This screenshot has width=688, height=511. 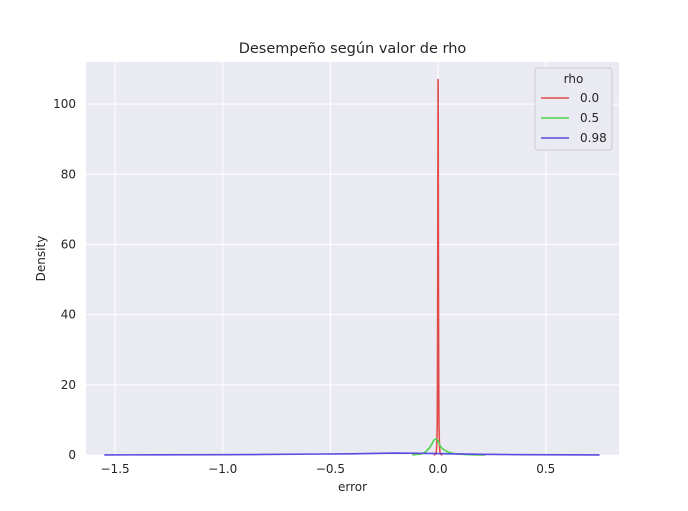 What do you see at coordinates (352, 487) in the screenshot?
I see `x-axis-label: error` at bounding box center [352, 487].